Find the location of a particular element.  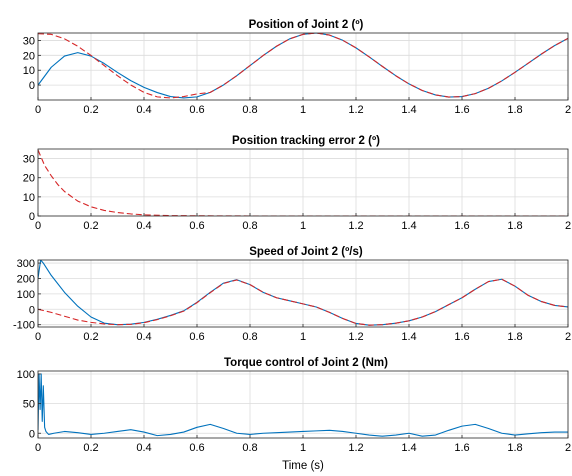

y-tick-label: 50 is located at coordinates (29, 405).